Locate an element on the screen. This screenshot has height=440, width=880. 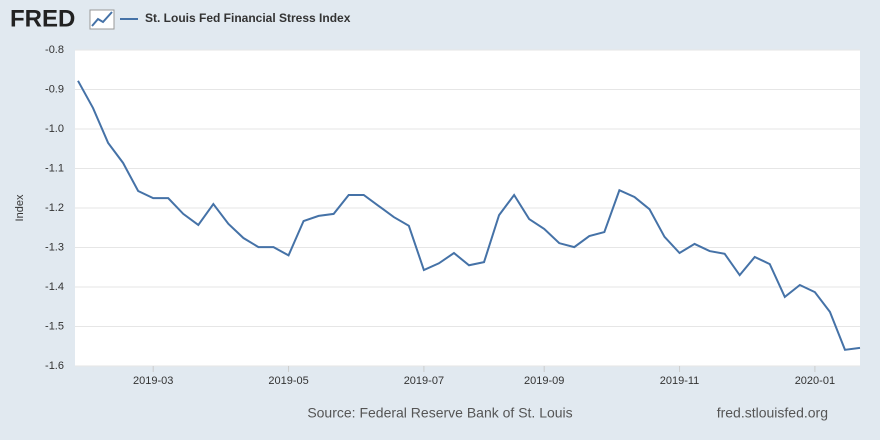
logo-icon is located at coordinates (102, 19).